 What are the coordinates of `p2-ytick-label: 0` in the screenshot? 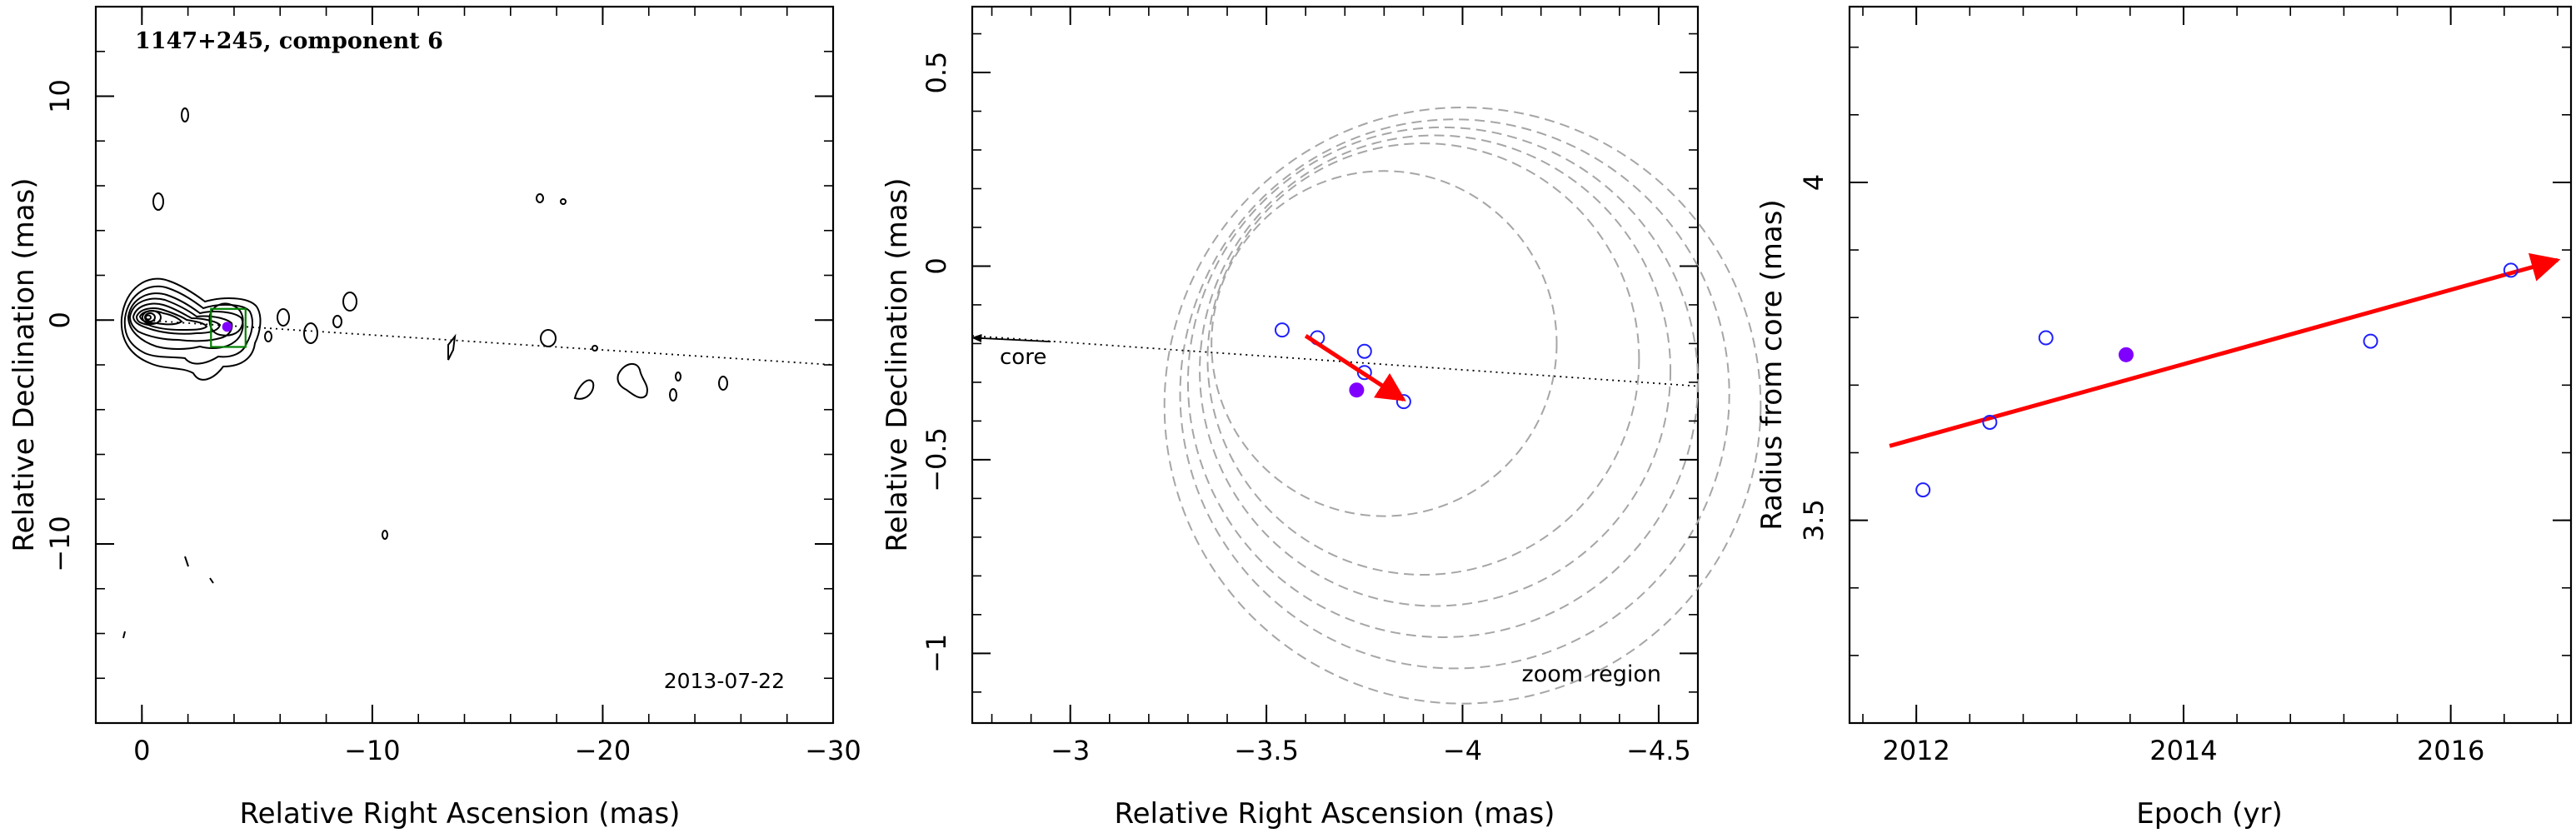 It's located at (936, 265).